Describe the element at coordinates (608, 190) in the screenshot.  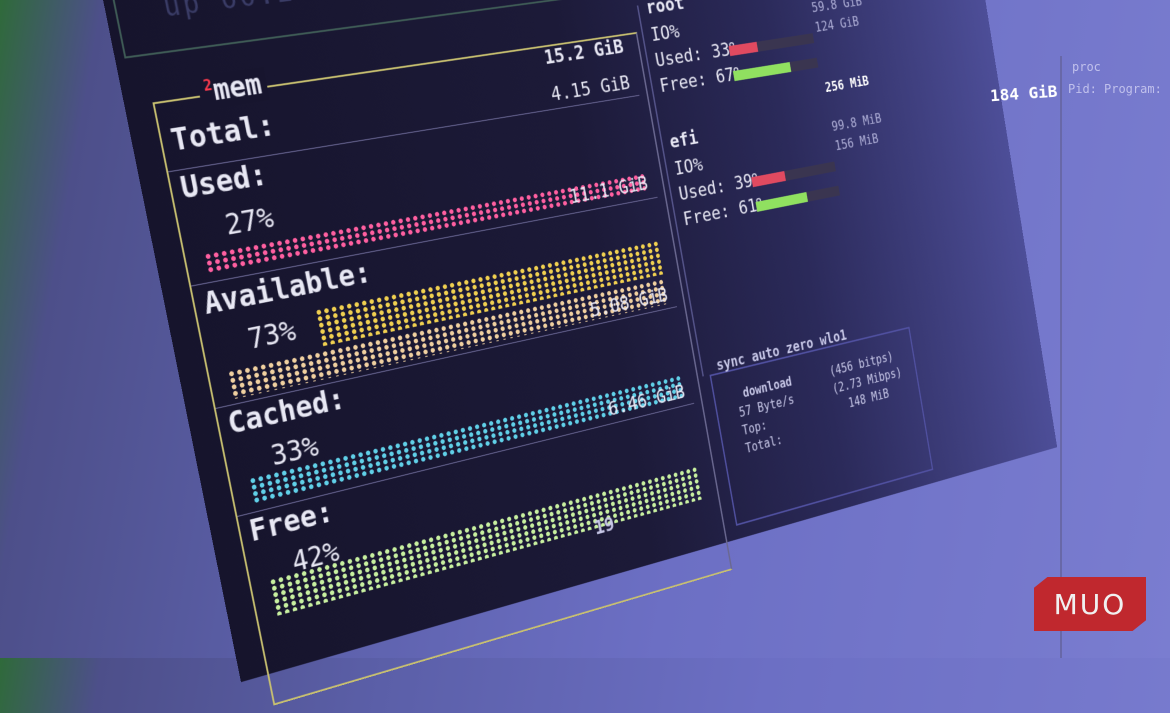
I see `available-value: 11.1 GiB` at that location.